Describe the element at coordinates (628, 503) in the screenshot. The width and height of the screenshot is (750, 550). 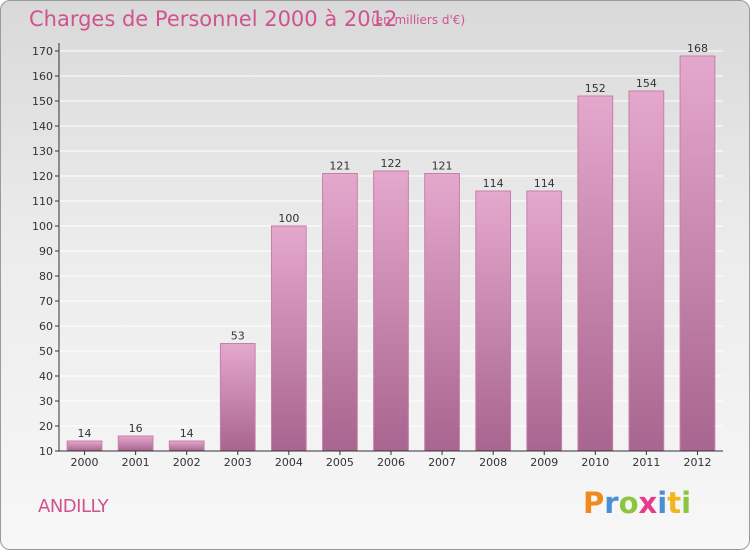
I see `logo-letter: o` at that location.